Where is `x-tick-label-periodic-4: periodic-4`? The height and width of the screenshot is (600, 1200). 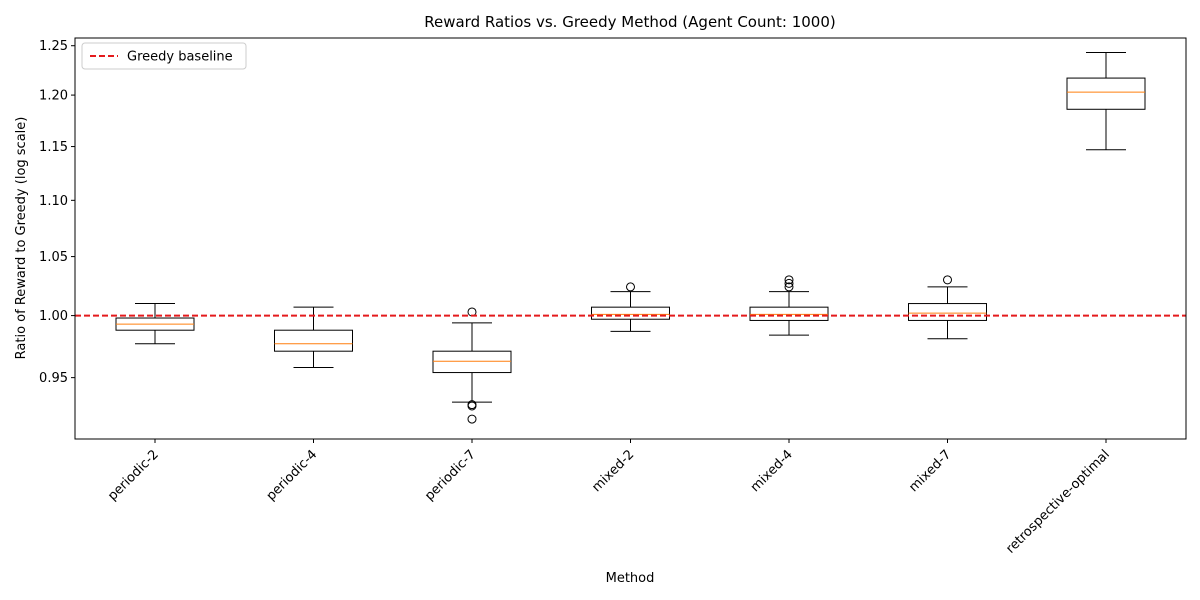
x-tick-label-periodic-4: periodic-4 is located at coordinates (292, 475).